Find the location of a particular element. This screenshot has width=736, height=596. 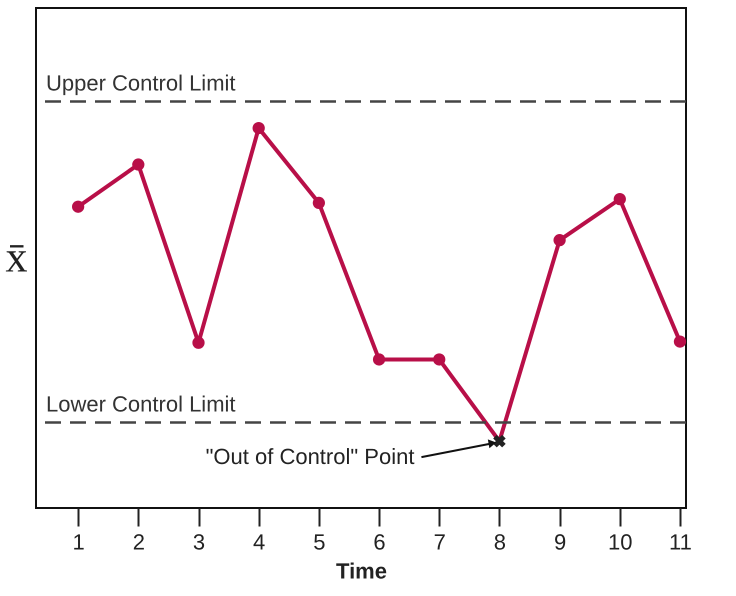

x-tick-label: 2 is located at coordinates (138, 542).